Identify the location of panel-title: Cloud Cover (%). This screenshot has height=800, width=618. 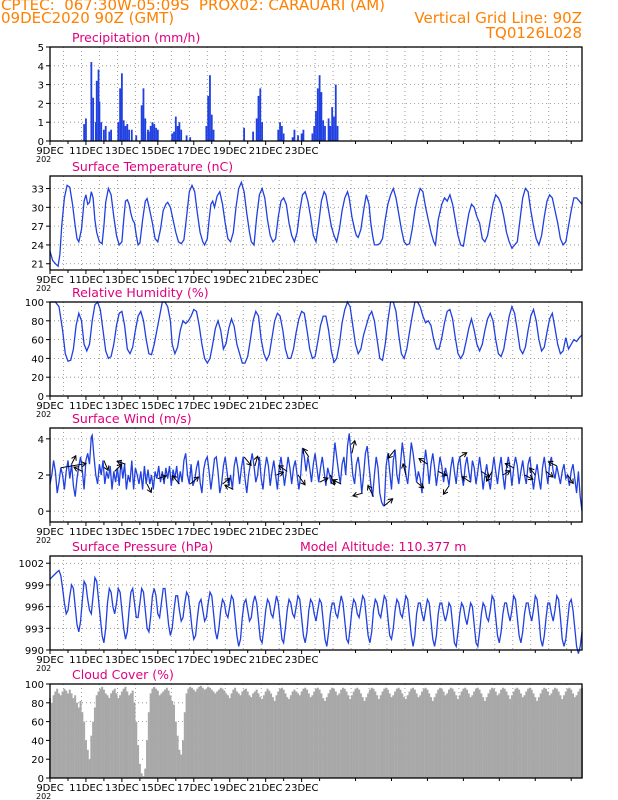
(123, 674).